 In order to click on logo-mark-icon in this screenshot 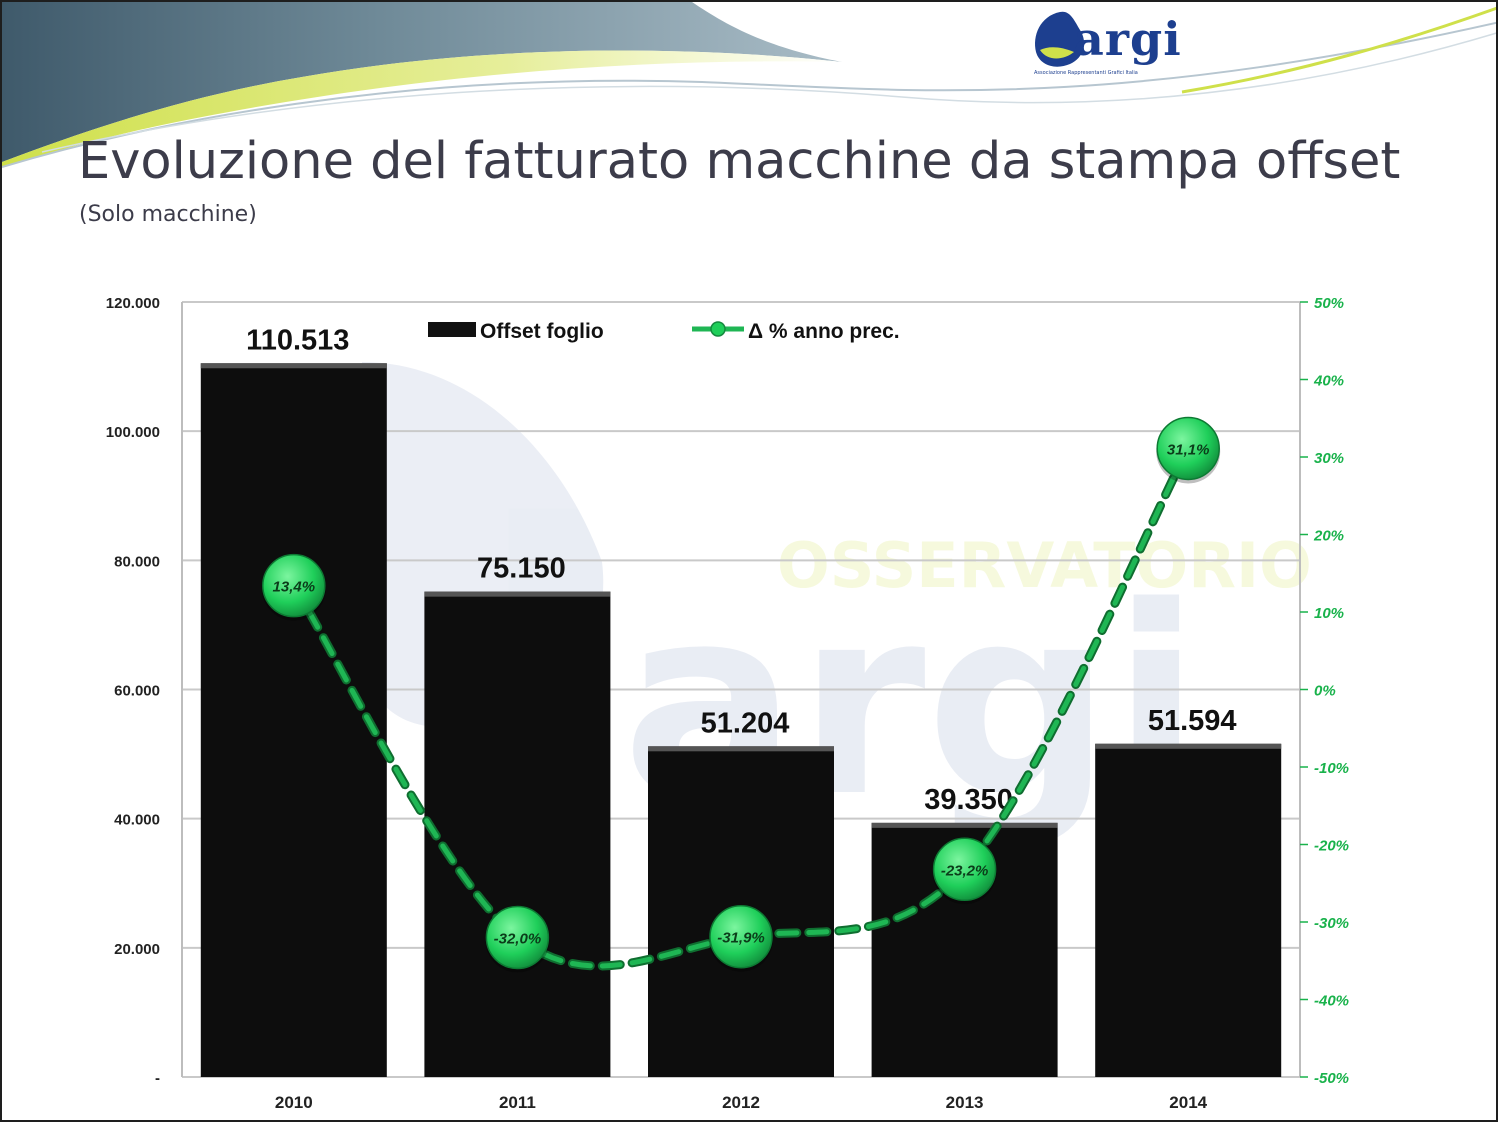, I will do `click(1060, 39)`.